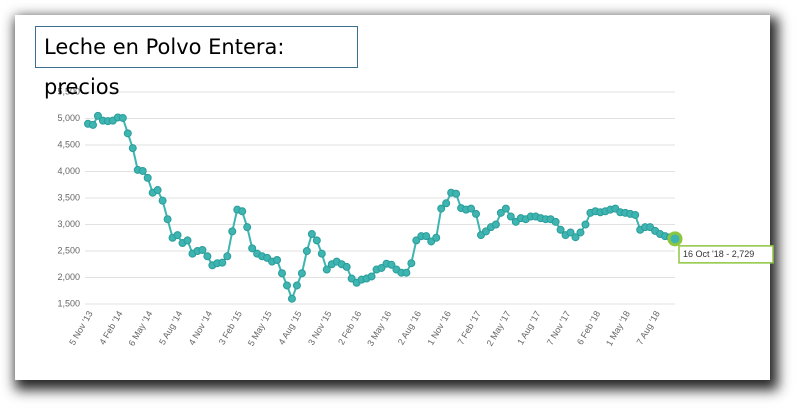 The height and width of the screenshot is (413, 800). Describe the element at coordinates (559, 328) in the screenshot. I see `x-tick-label: 7 Nov '17` at that location.